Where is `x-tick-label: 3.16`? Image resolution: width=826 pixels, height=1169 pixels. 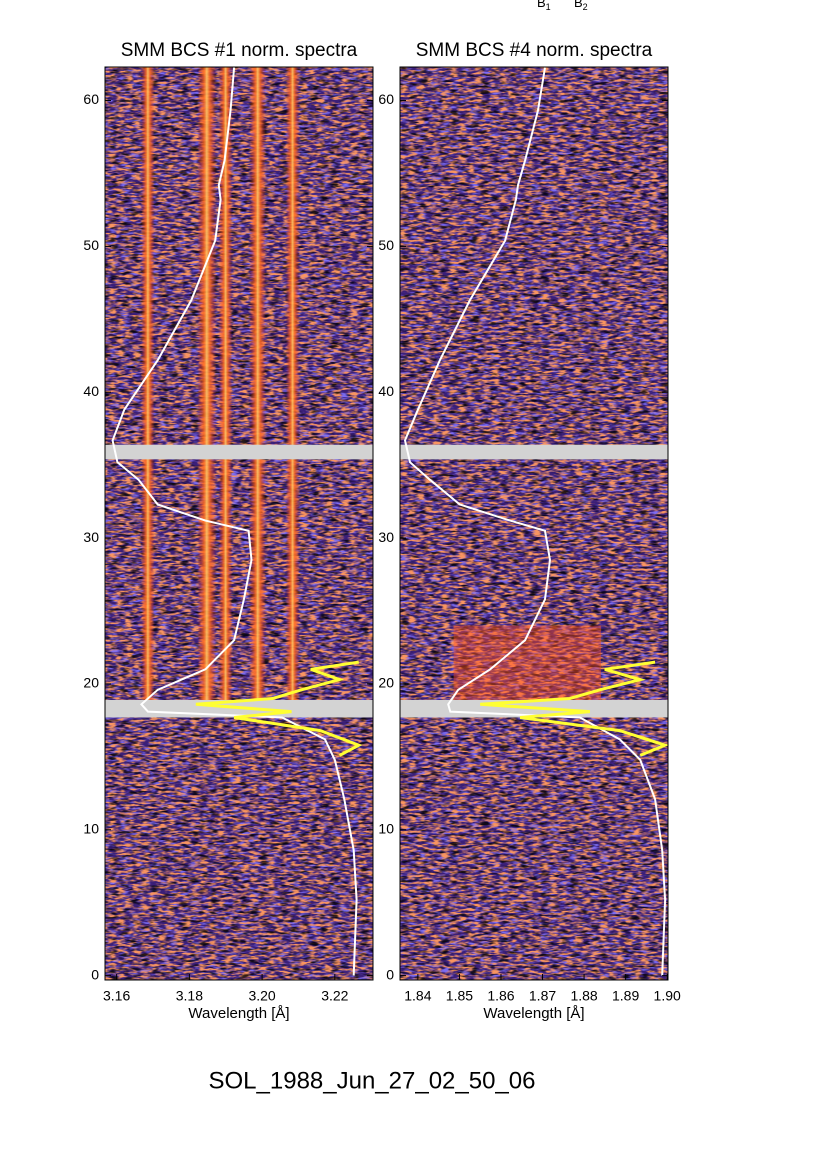 x-tick-label: 3.16 is located at coordinates (116, 996).